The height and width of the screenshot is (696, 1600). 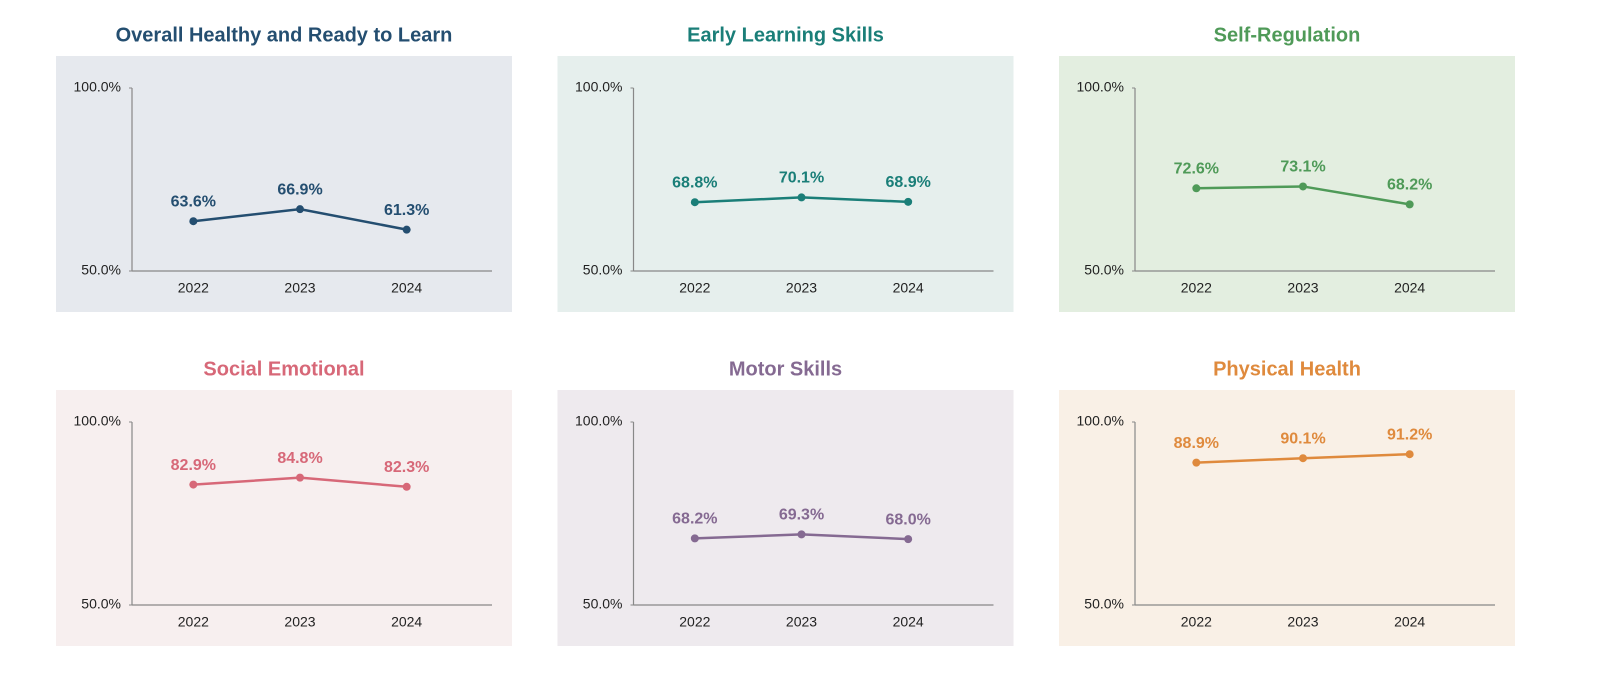 What do you see at coordinates (907, 519) in the screenshot?
I see `value-label: 68.0%` at bounding box center [907, 519].